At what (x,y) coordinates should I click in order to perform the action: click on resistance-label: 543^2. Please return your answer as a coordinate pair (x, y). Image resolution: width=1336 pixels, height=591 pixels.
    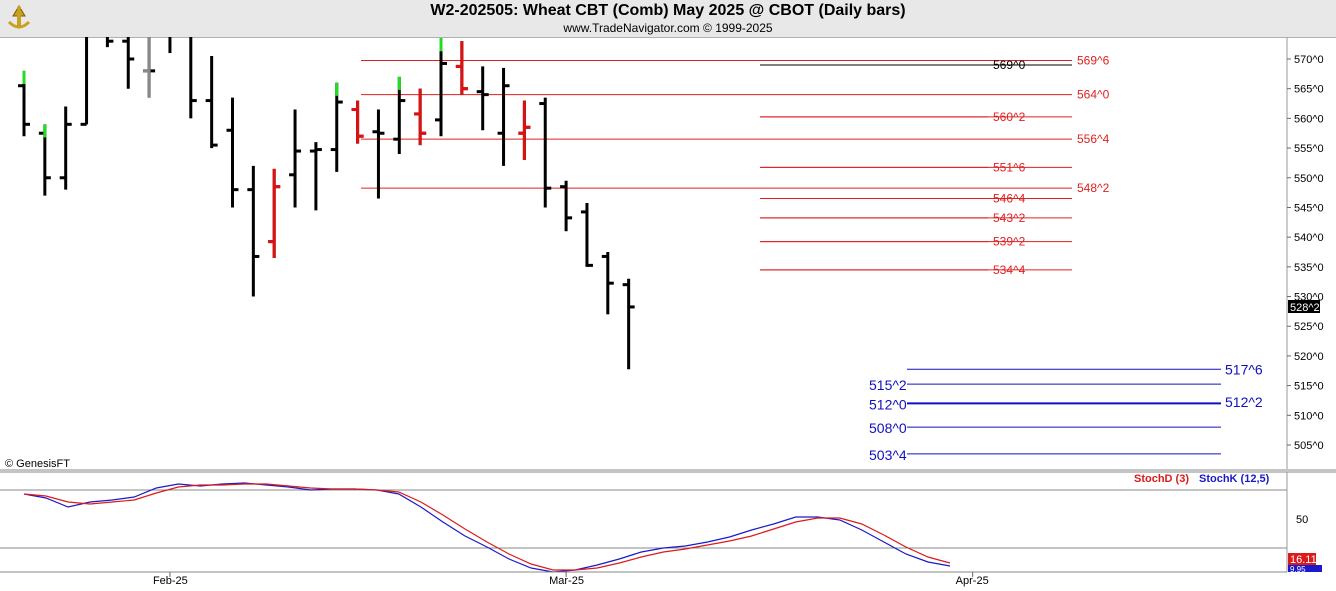
    Looking at the image, I should click on (1009, 218).